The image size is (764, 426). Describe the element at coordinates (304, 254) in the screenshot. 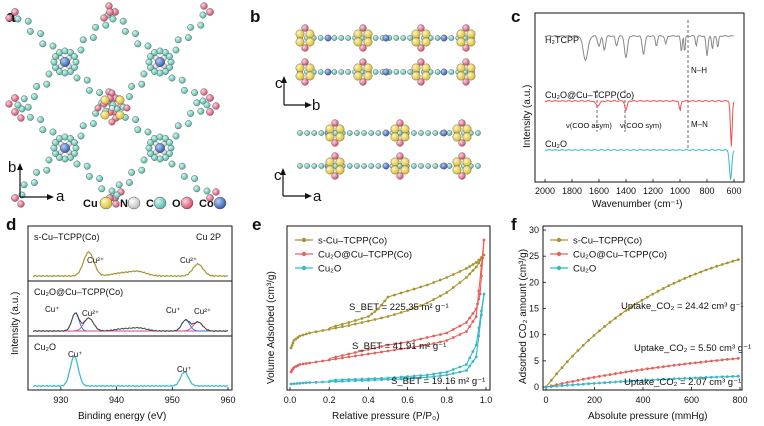

I see `legend-marker` at that location.